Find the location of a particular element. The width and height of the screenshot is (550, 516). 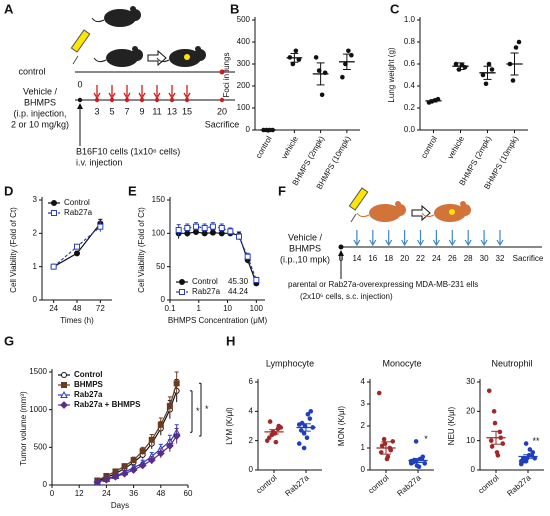

x-tick-label: 72 is located at coordinates (100, 308).